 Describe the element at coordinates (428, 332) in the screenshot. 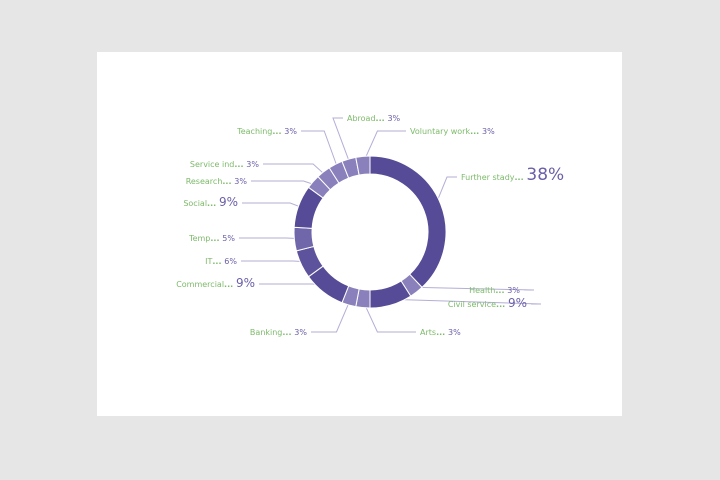

I see `label-name: Arts` at that location.